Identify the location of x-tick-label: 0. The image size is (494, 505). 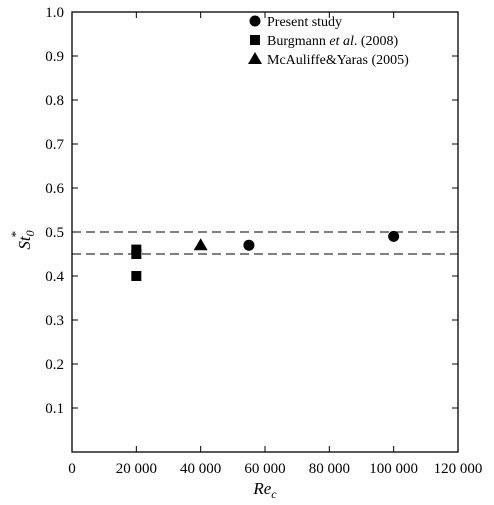
(72, 469).